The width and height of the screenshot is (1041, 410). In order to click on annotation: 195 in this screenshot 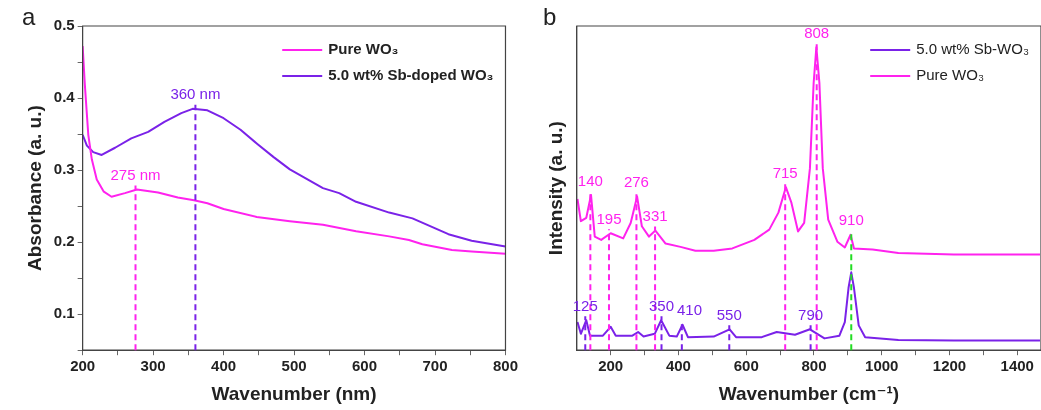, I will do `click(609, 218)`.